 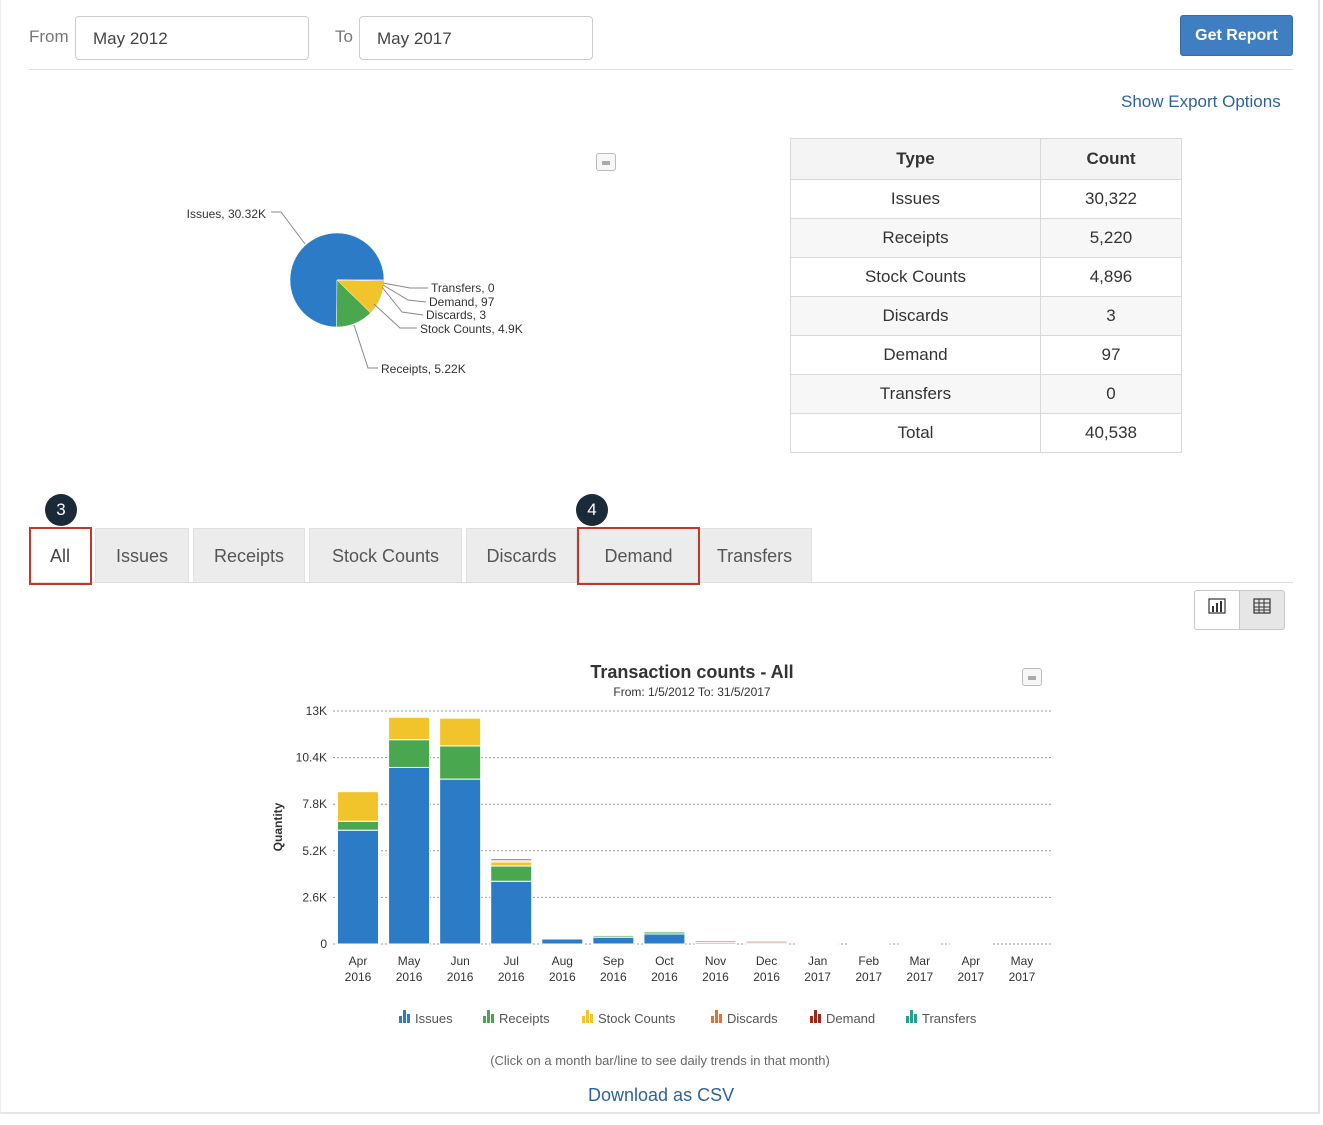 What do you see at coordinates (606, 162) in the screenshot?
I see `pie-menu-icon` at bounding box center [606, 162].